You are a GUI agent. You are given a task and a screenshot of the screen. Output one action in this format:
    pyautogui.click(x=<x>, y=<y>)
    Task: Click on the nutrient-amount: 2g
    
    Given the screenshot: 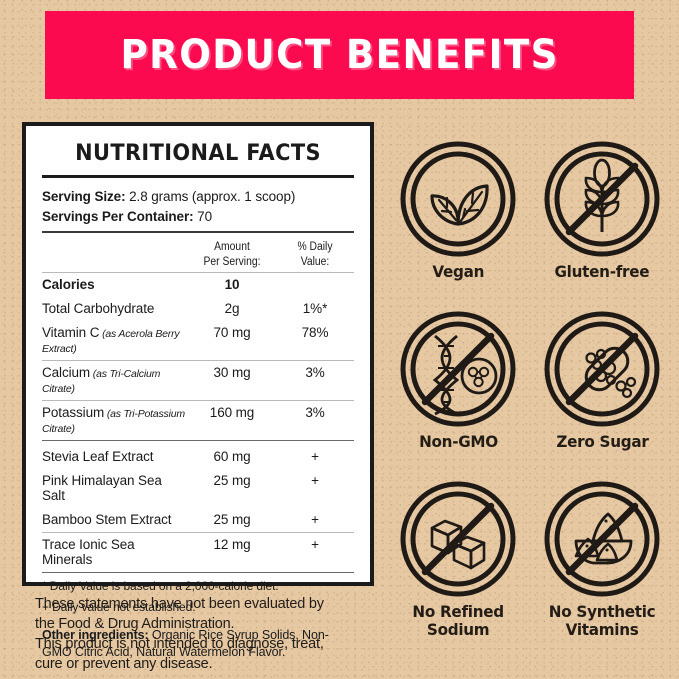 What is the action you would take?
    pyautogui.click(x=232, y=309)
    